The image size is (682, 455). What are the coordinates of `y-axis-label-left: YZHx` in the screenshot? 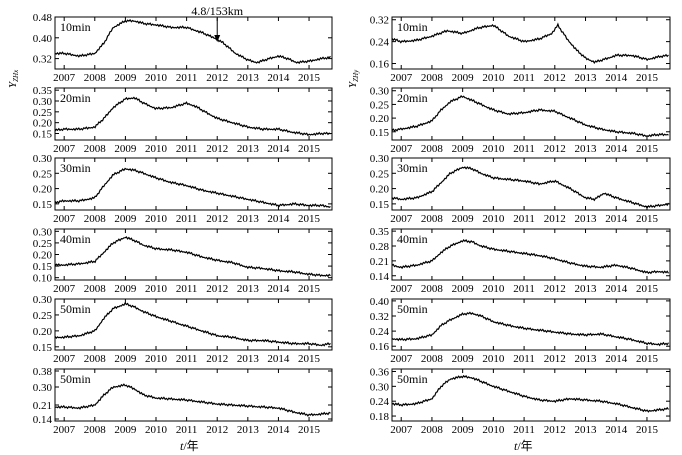 It's located at (13, 78).